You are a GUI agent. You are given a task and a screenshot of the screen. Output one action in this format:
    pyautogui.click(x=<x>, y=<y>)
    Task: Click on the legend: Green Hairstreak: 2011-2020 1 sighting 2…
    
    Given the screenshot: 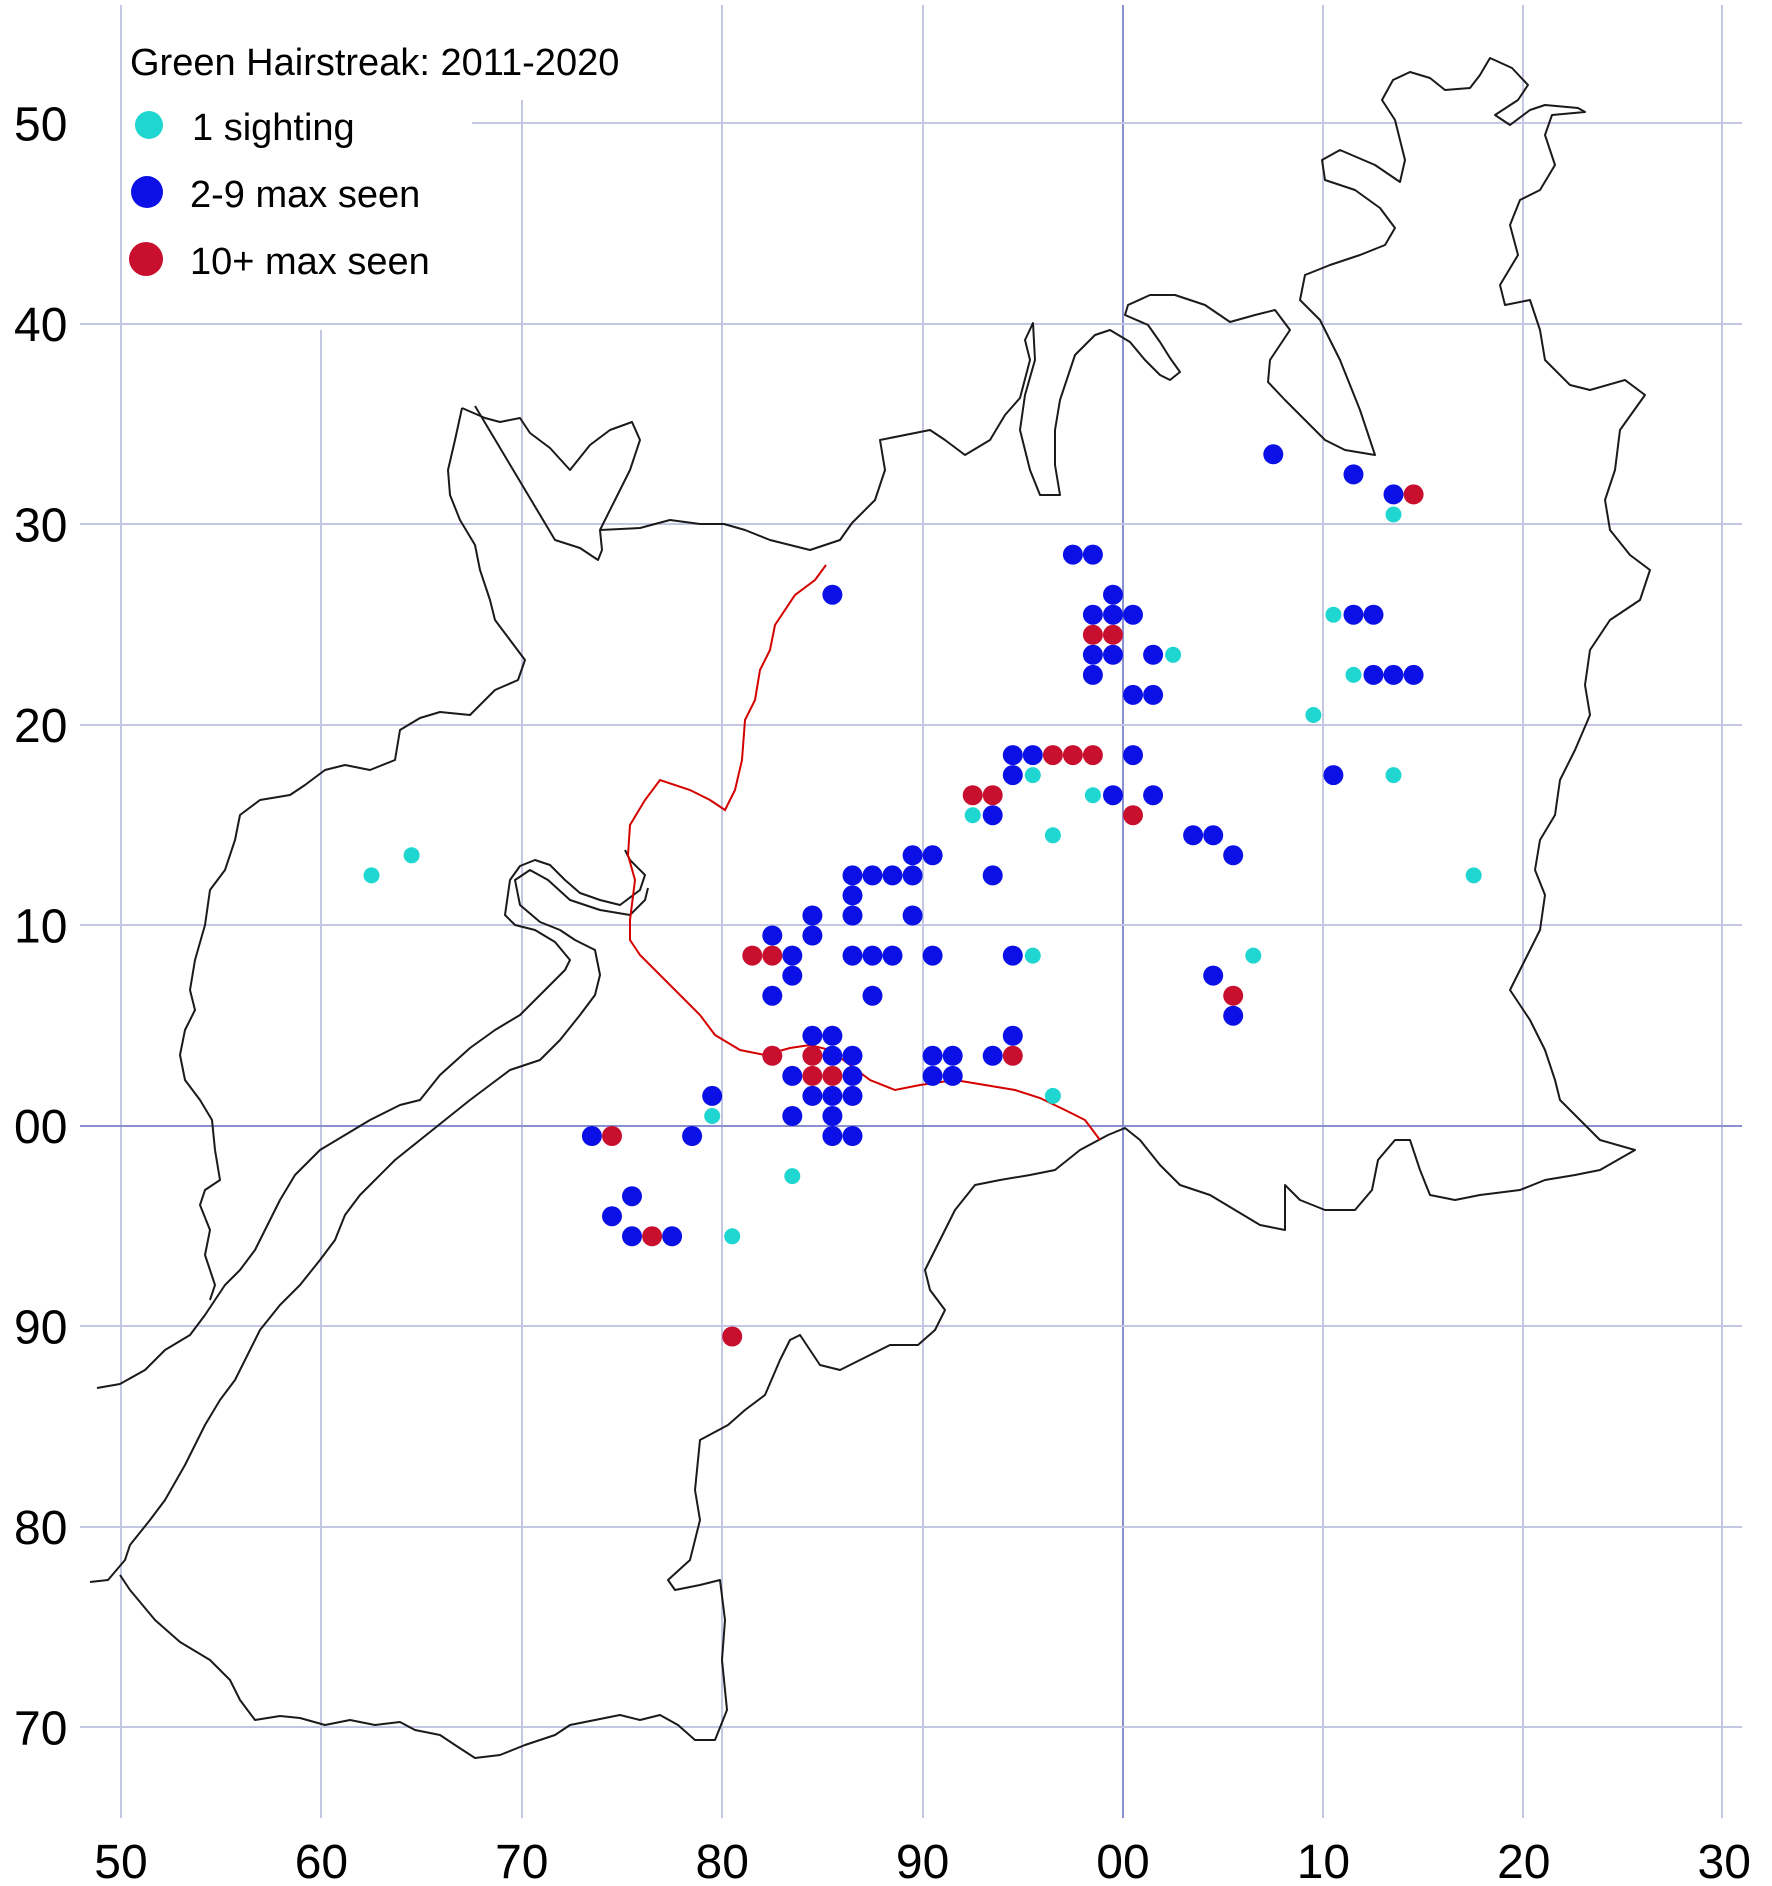 What is the action you would take?
    pyautogui.click(x=374, y=162)
    